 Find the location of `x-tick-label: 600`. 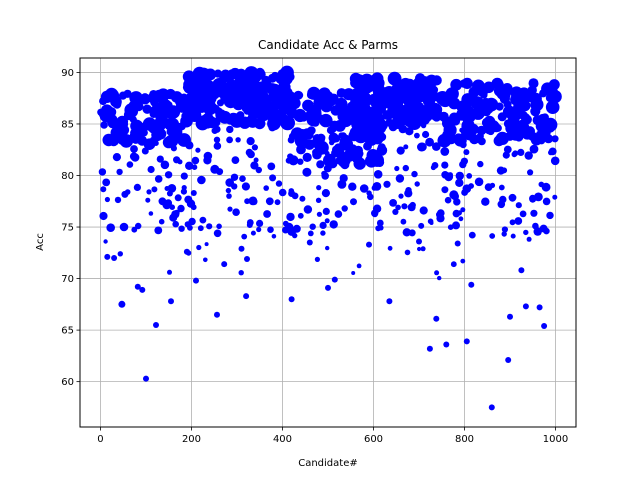

x-tick-label: 600 is located at coordinates (373, 439).